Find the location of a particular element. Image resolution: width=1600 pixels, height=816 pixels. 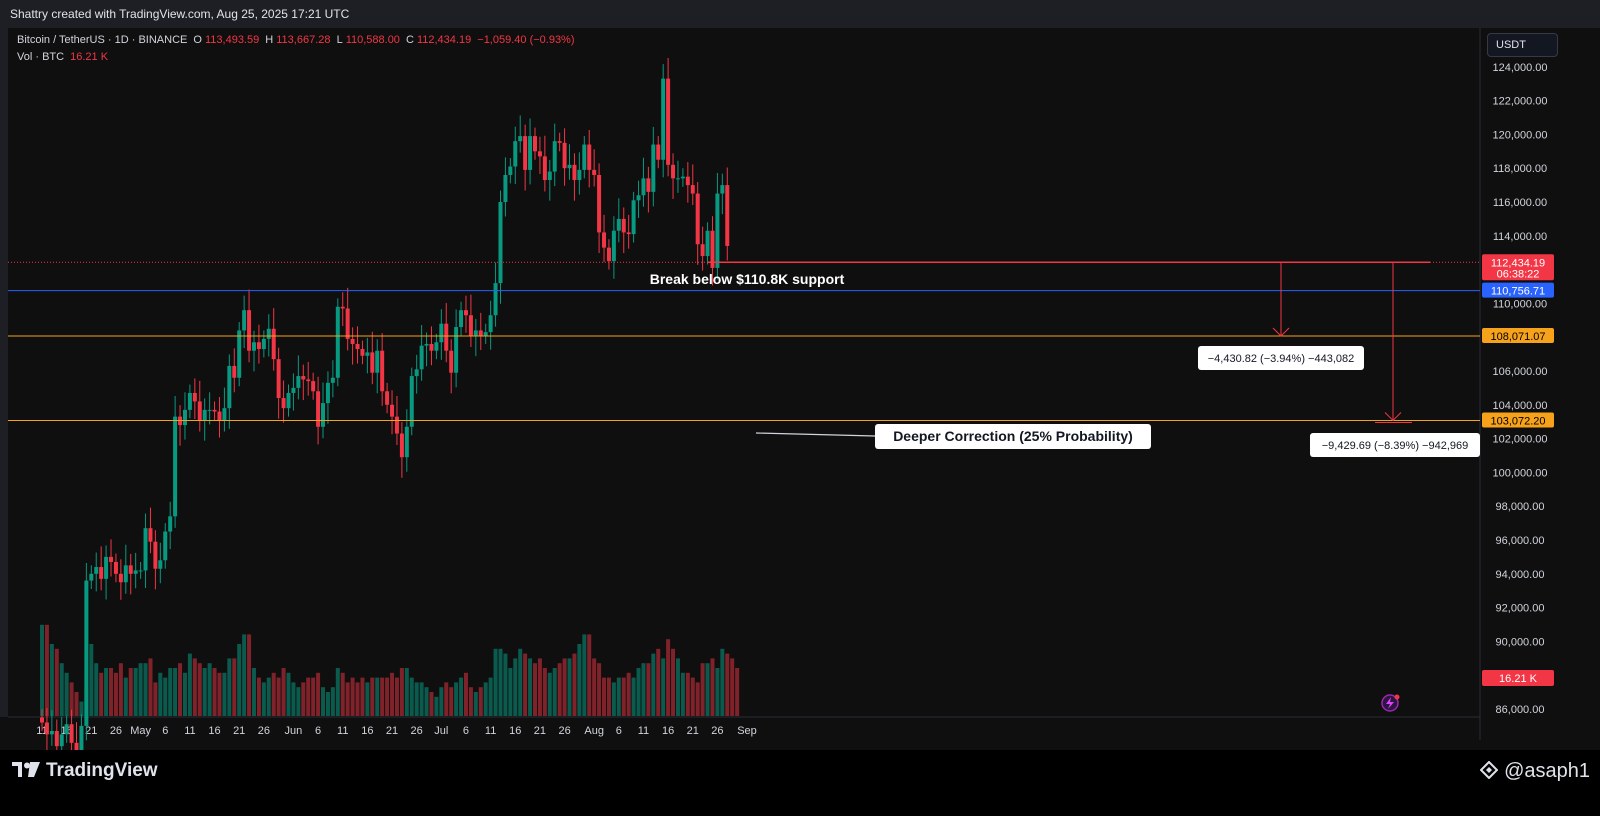

callout-connector is located at coordinates (815, 434).